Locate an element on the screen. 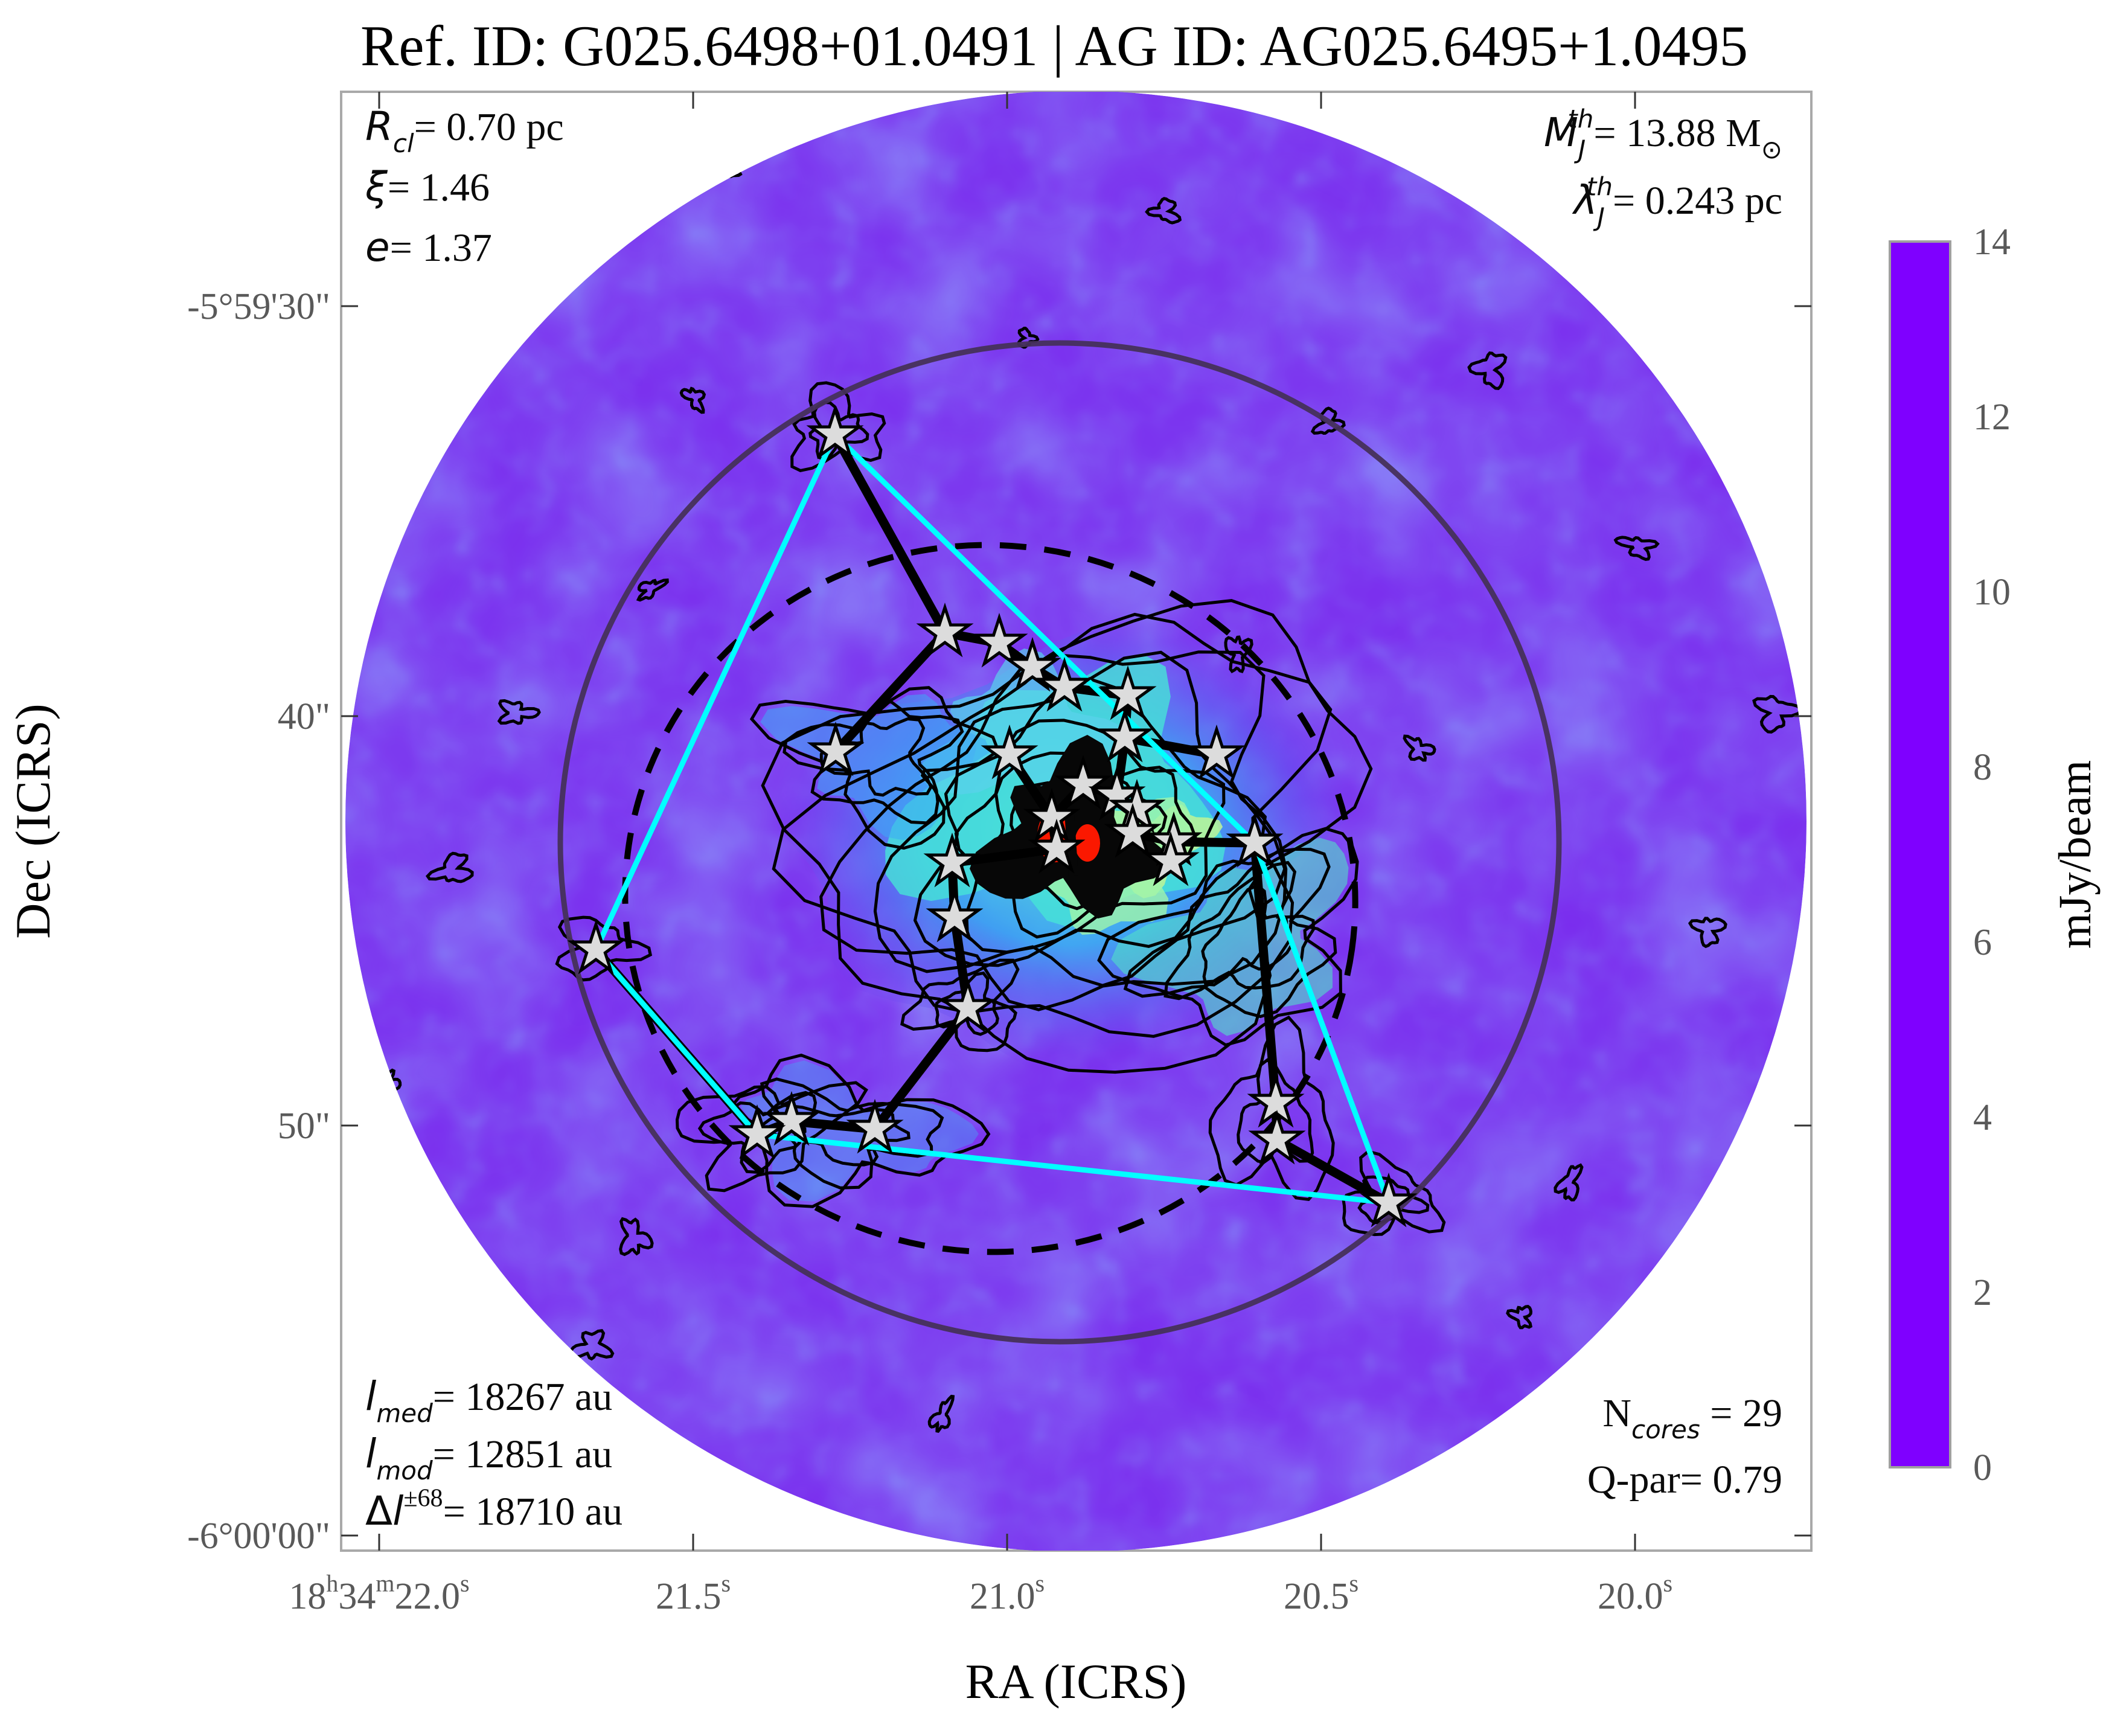  x-tick-label: 20.5s is located at coordinates (1321, 1594).